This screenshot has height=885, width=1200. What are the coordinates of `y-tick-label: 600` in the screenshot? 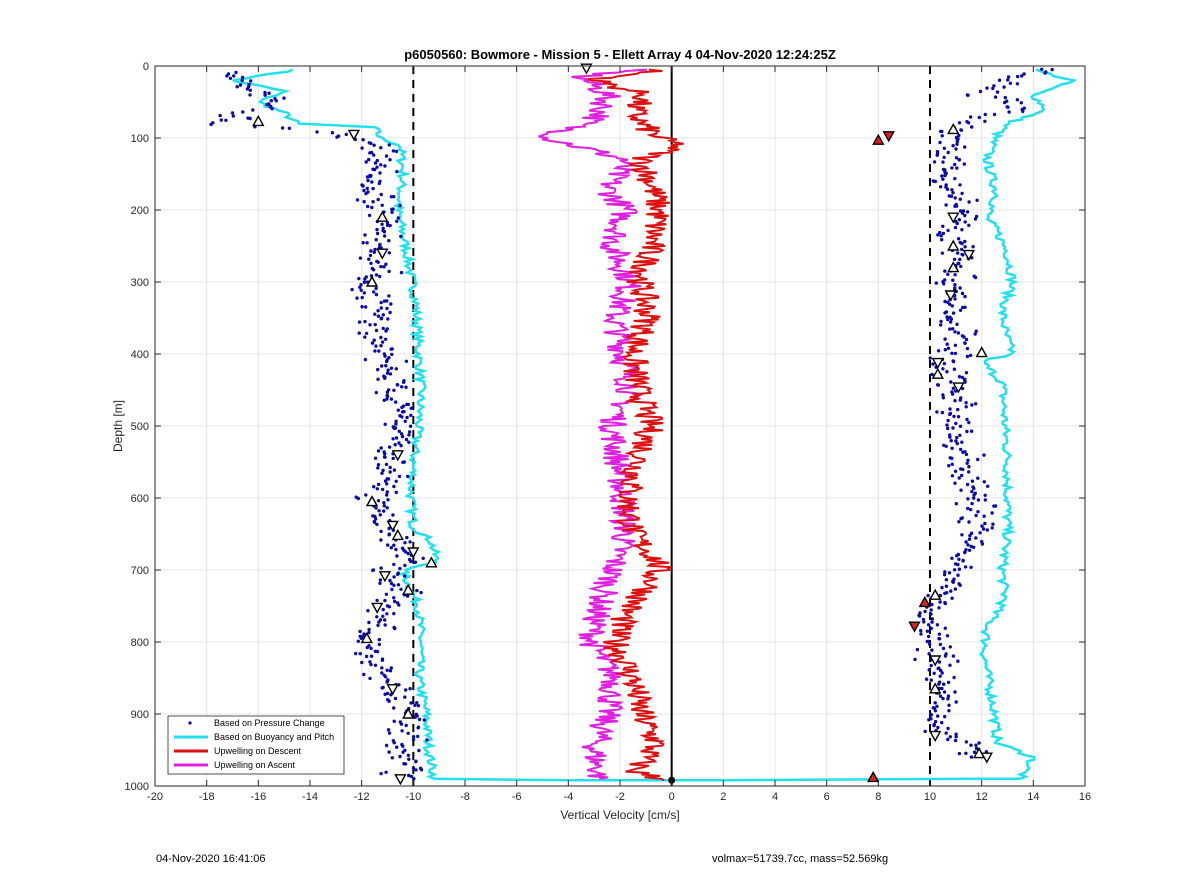 It's located at (140, 499).